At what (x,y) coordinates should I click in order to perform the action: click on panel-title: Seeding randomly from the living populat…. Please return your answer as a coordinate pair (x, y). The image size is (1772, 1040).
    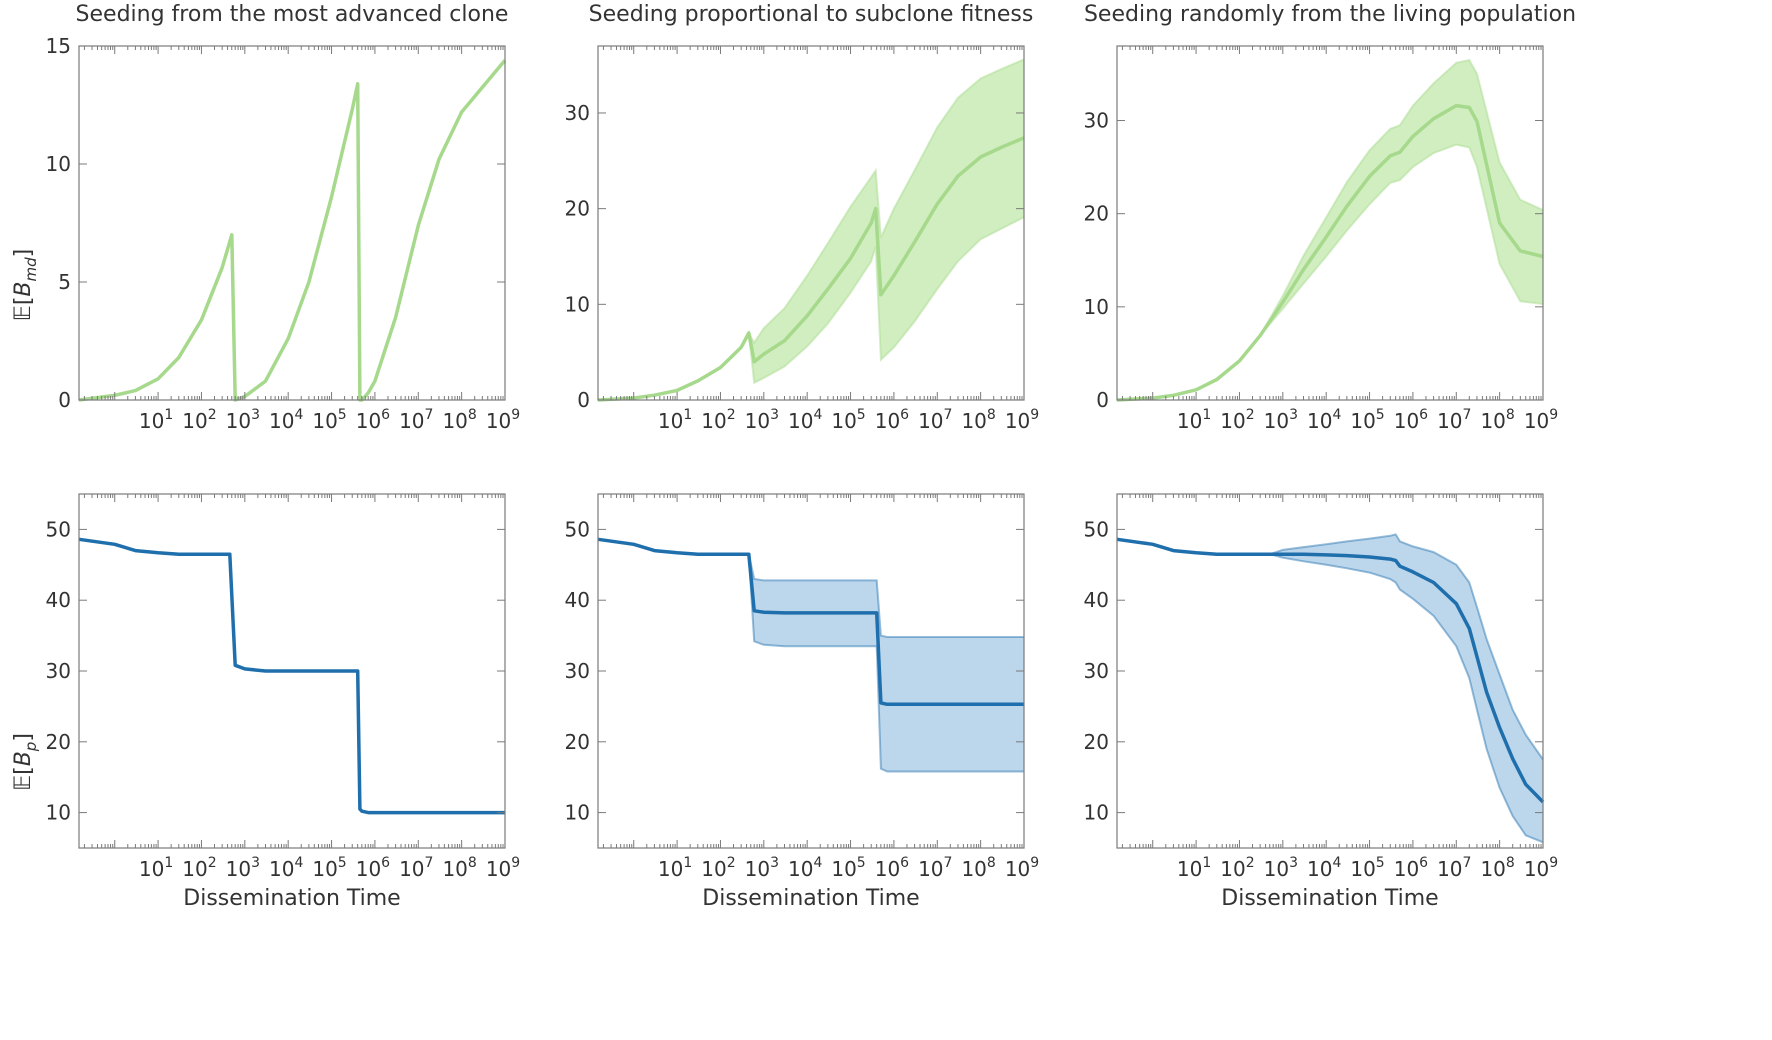
    Looking at the image, I should click on (1330, 14).